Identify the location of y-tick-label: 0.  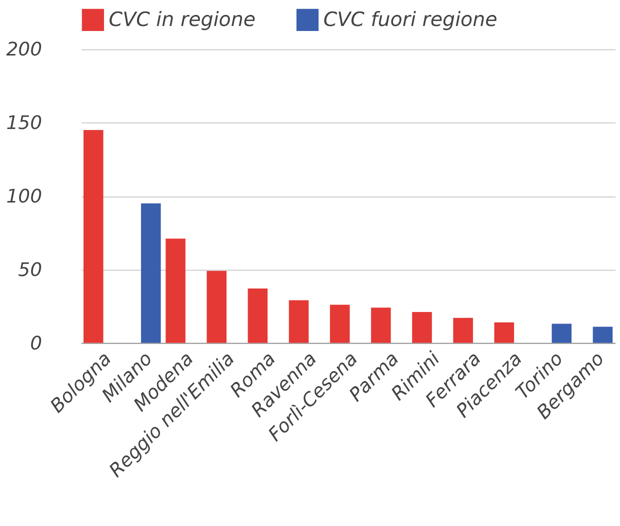
(36, 343).